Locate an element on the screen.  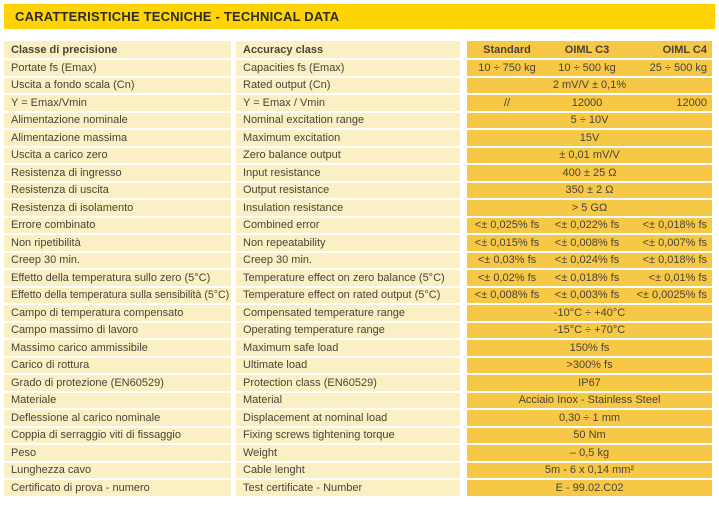
spec-value-c4: <± 0,018% fs is located at coordinates (674, 225).